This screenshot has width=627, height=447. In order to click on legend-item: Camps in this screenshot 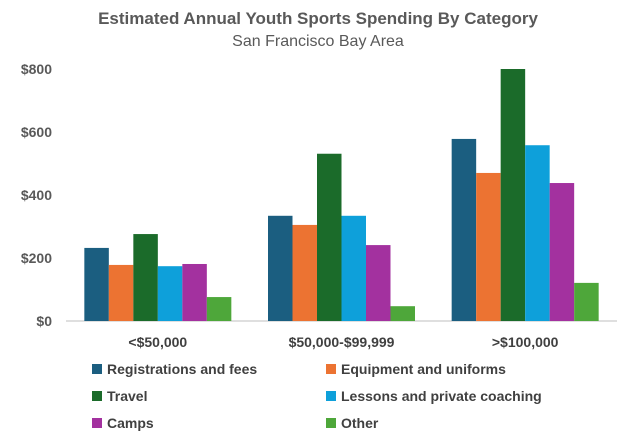, I will do `click(123, 423)`.